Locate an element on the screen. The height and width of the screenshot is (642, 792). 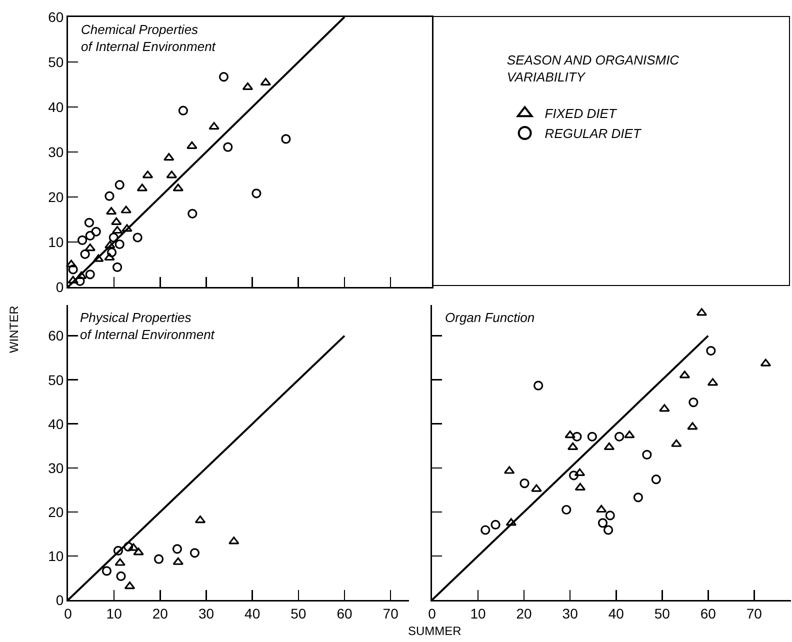
x-axis-title: SUMMER is located at coordinates (435, 631).